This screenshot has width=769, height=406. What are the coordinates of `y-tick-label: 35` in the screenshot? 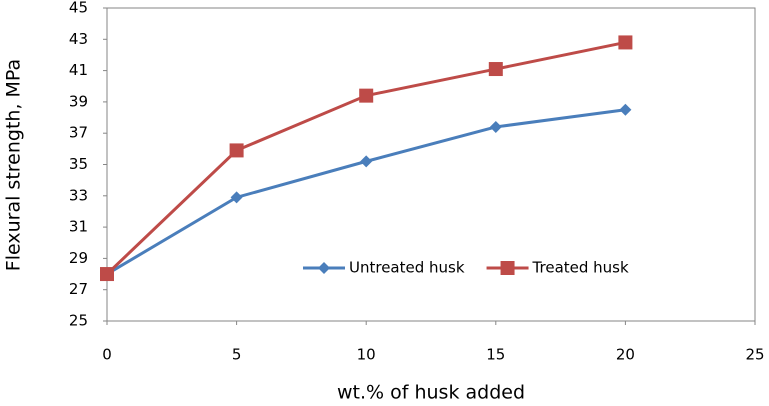 It's located at (78, 164).